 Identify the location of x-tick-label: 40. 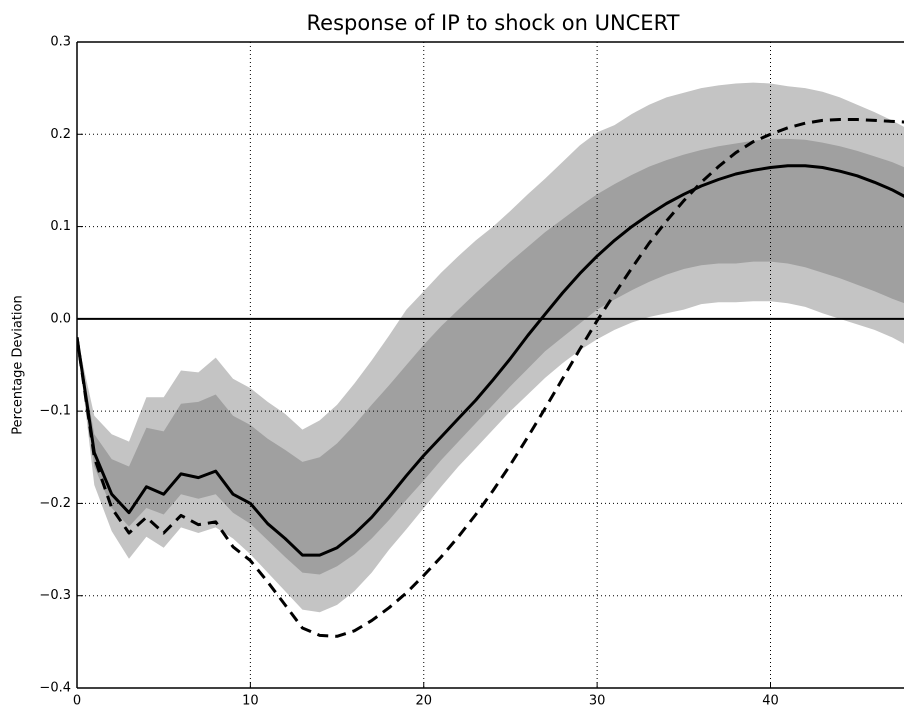
(770, 701).